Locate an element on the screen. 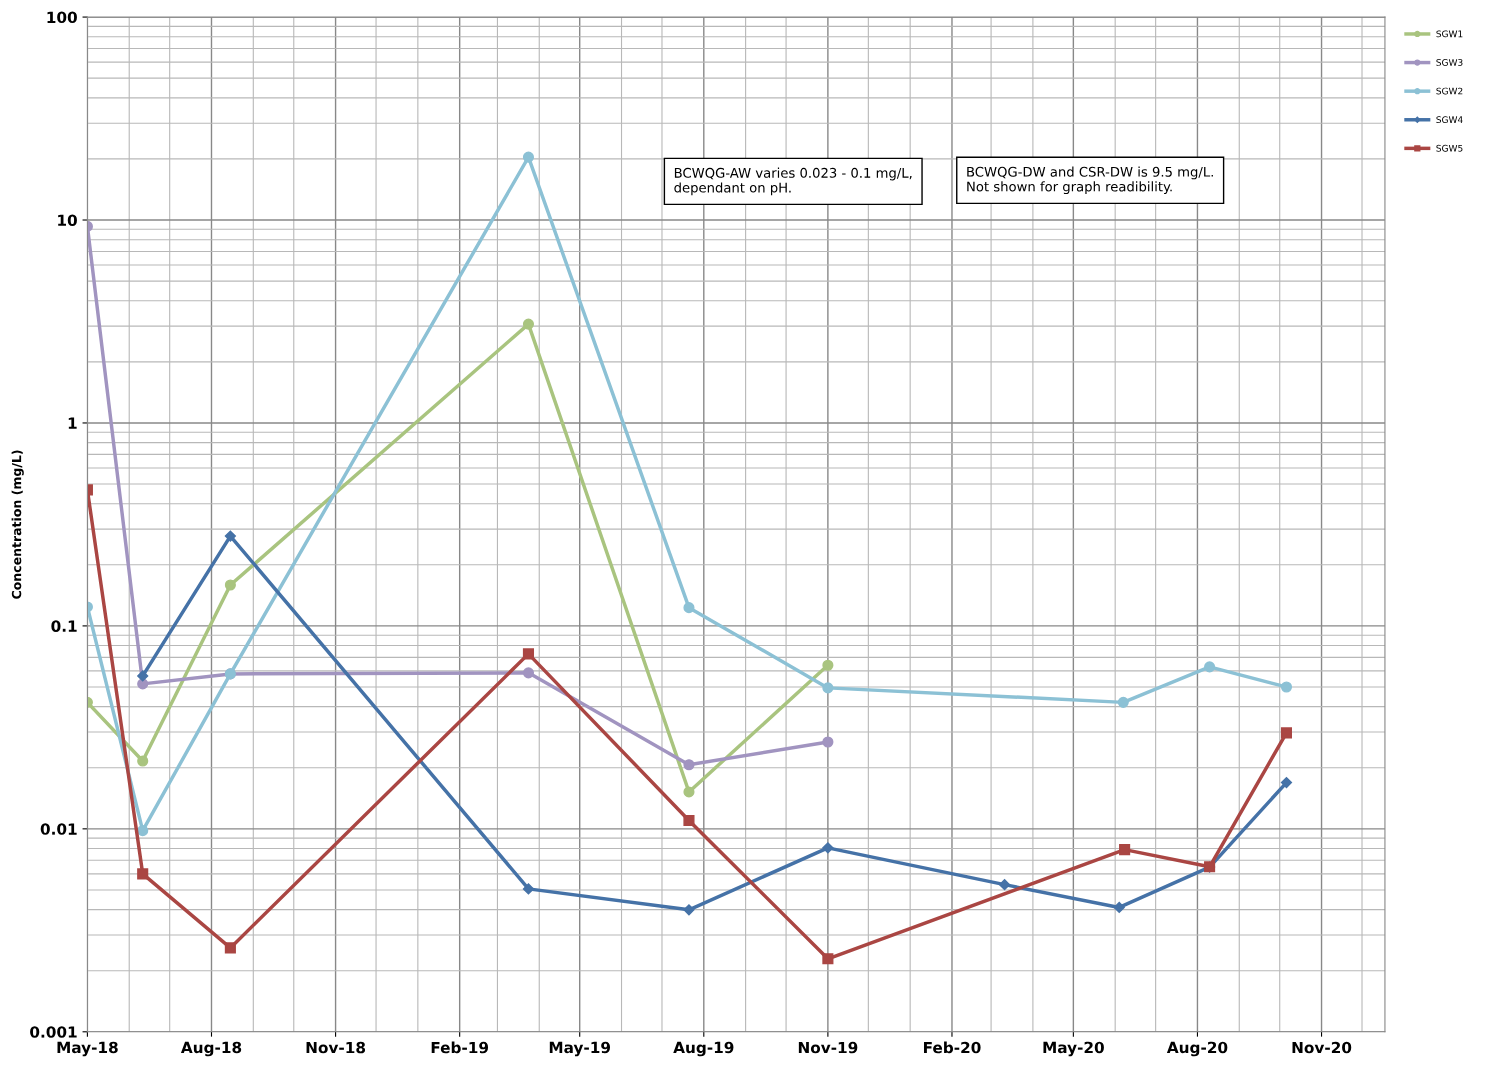 The image size is (1507, 1067). legend-label: SGW3 is located at coordinates (1449, 62).